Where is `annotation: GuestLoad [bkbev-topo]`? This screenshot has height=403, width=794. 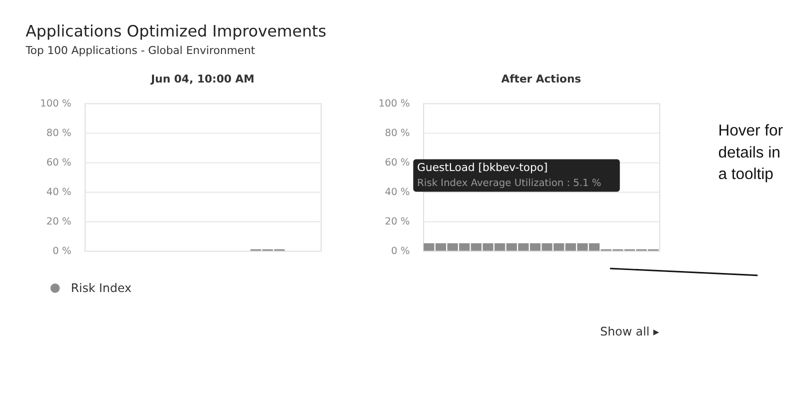 annotation: GuestLoad [bkbev-topo] is located at coordinates (482, 167).